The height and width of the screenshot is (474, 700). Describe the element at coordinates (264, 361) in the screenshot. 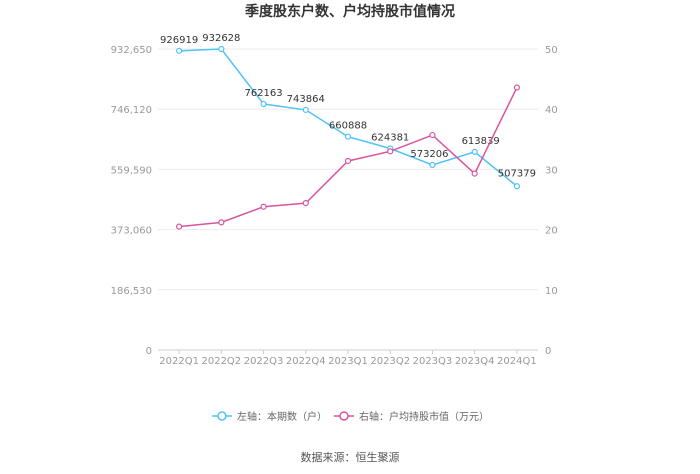

I see `x-axis-tick-label: 2022Q3` at that location.